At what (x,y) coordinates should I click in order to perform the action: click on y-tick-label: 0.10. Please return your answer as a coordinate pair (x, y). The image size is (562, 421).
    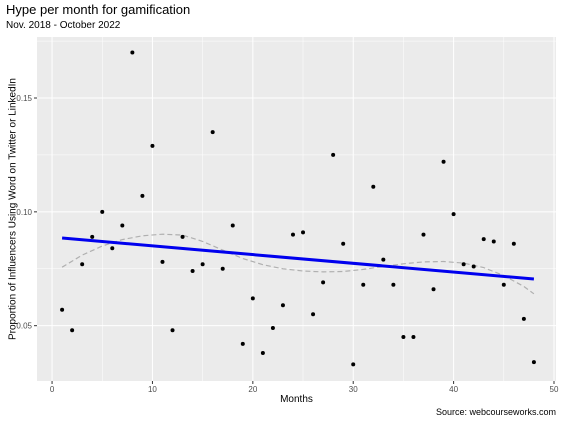
    Looking at the image, I should click on (24, 212).